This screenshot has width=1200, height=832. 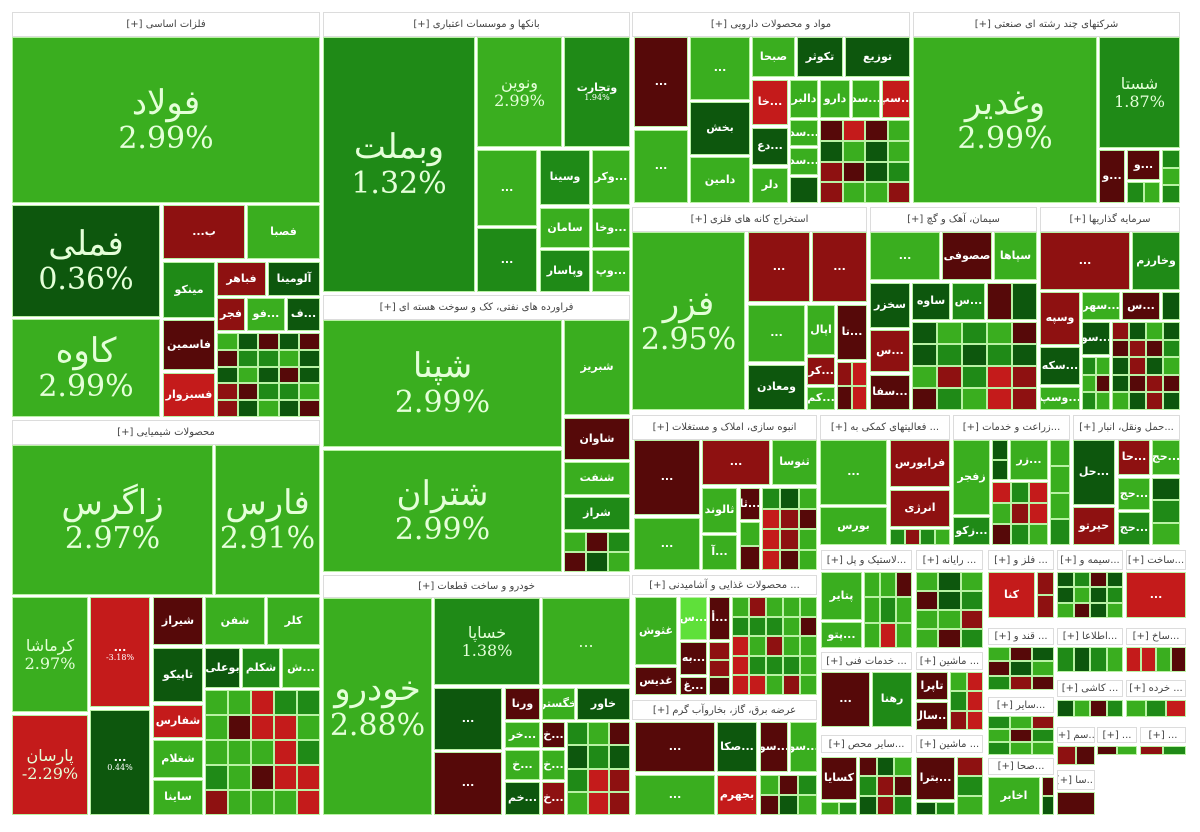 What do you see at coordinates (1021, 766) in the screenshot?
I see `sector-header: ...صحا [+]` at bounding box center [1021, 766].